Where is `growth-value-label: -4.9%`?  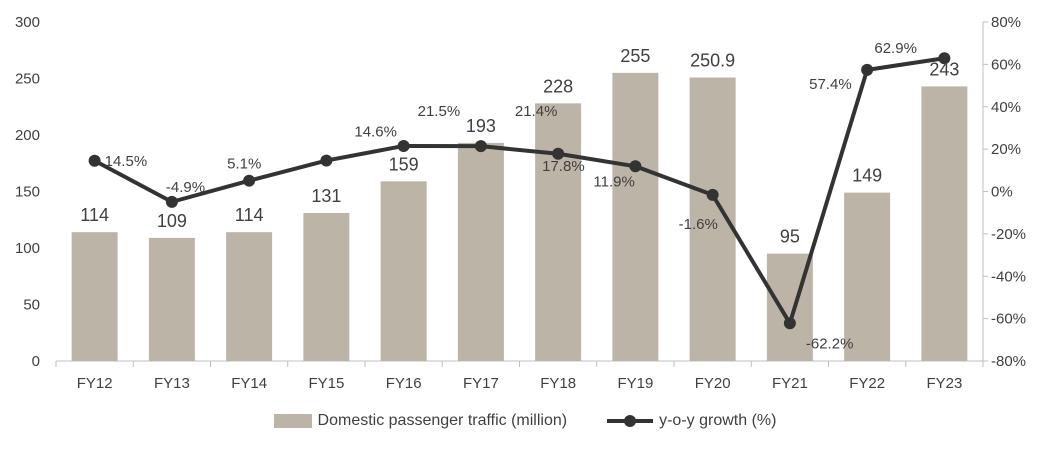
growth-value-label: -4.9% is located at coordinates (185, 187).